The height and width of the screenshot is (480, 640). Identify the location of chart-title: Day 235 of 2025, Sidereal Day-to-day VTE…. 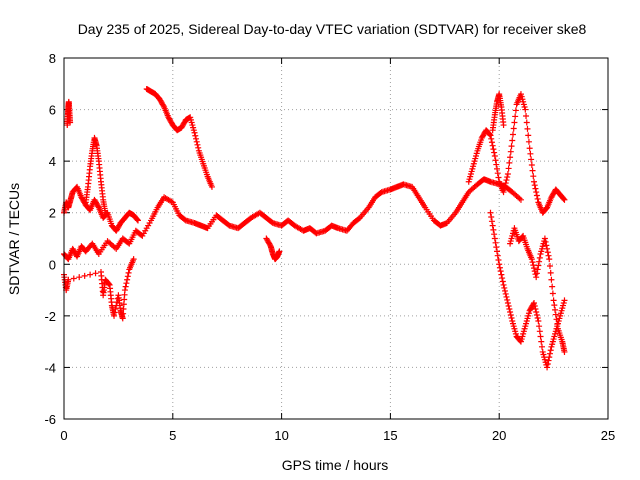
(332, 29).